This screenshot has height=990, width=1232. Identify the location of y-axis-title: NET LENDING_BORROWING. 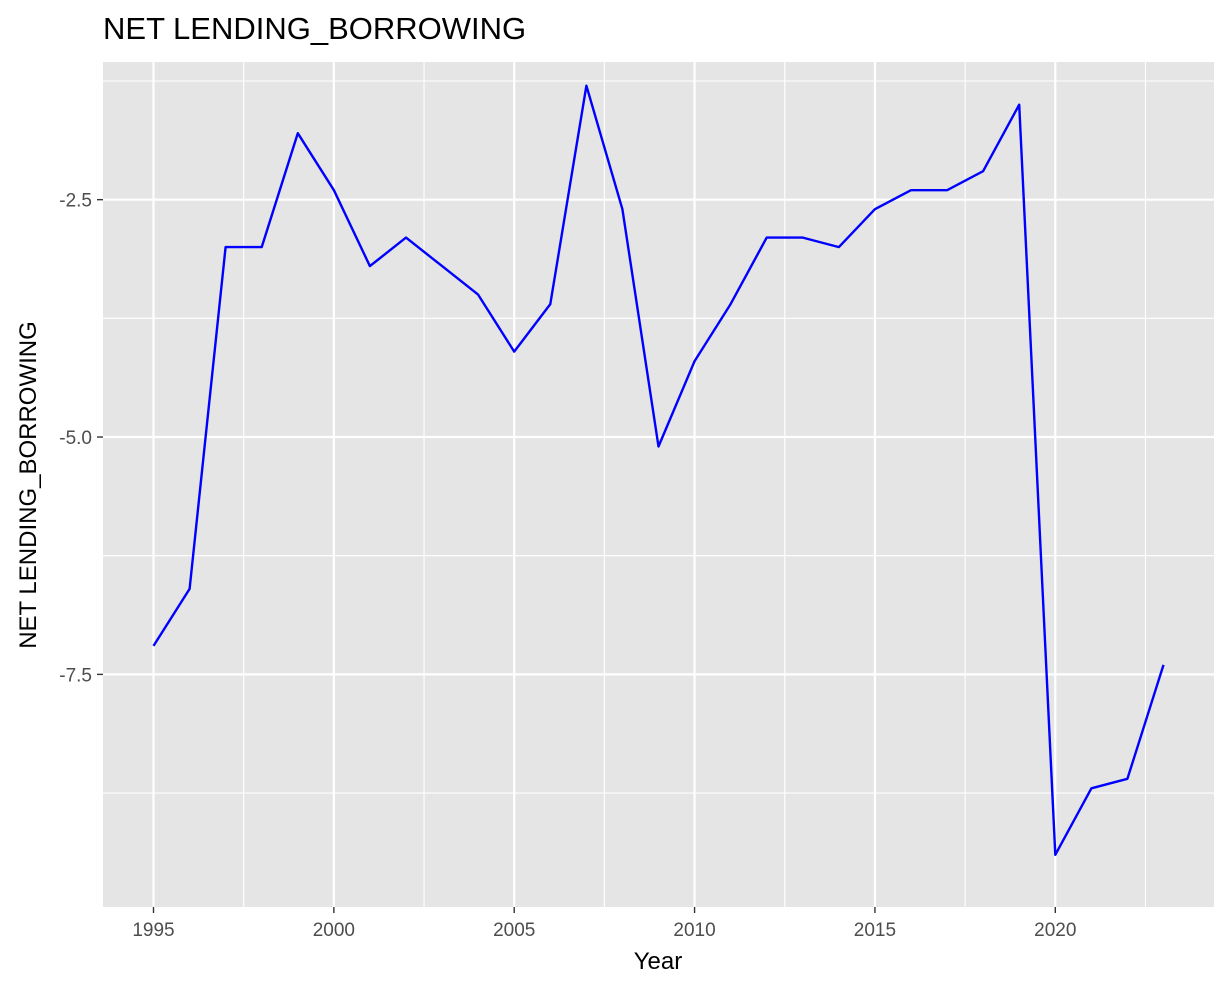
(28, 485).